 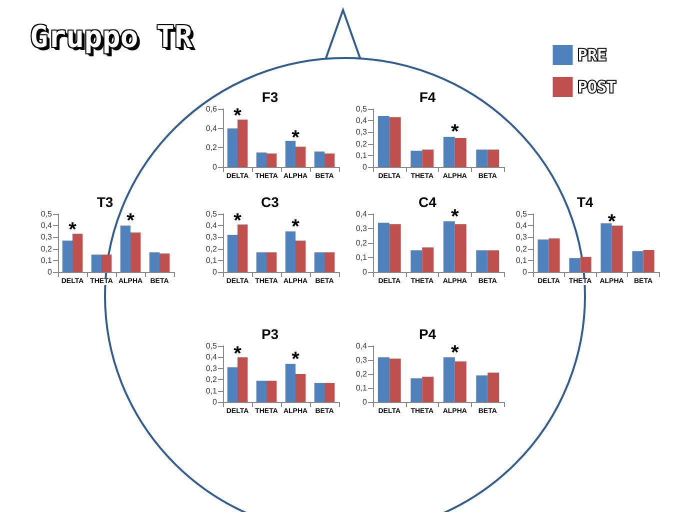 I want to click on chart-title: F3, so click(x=270, y=97).